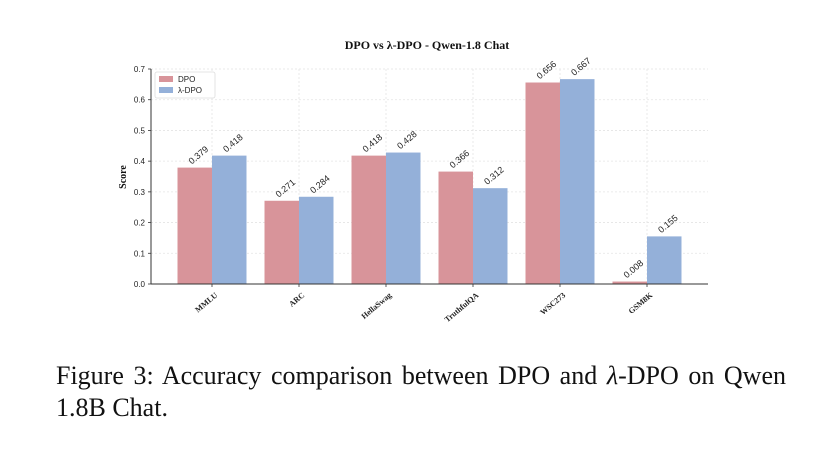  I want to click on x-tick-label: ARC, so click(296, 300).